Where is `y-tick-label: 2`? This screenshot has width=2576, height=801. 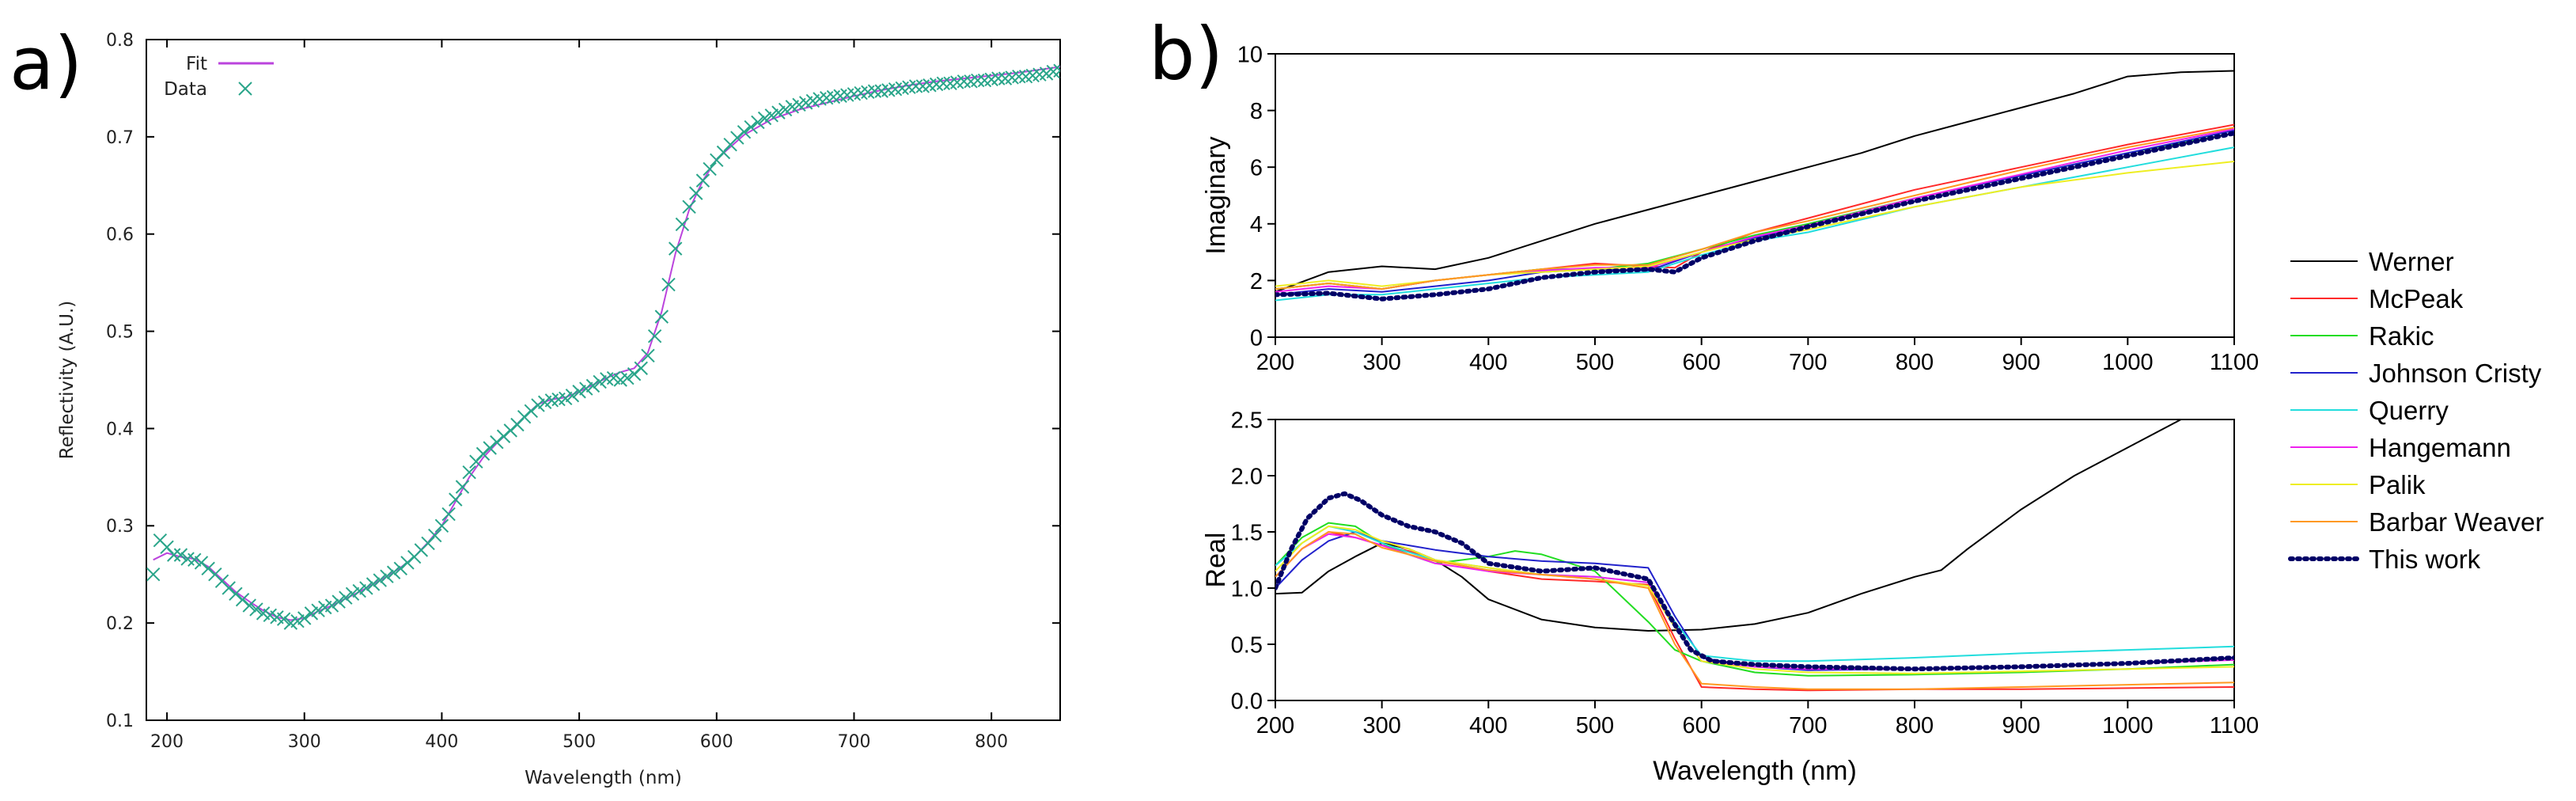 y-tick-label: 2 is located at coordinates (1256, 281).